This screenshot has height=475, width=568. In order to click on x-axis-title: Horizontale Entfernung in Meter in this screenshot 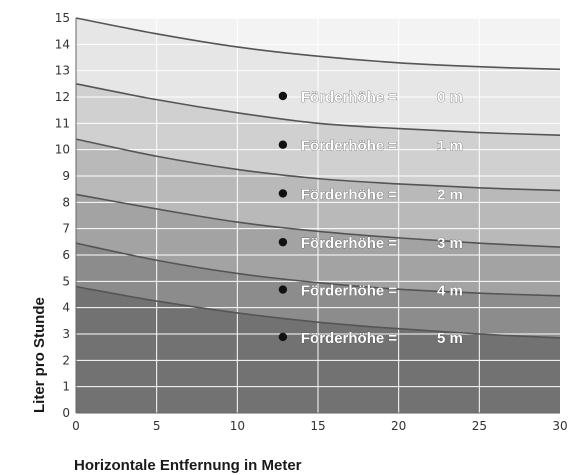, I will do `click(188, 465)`.